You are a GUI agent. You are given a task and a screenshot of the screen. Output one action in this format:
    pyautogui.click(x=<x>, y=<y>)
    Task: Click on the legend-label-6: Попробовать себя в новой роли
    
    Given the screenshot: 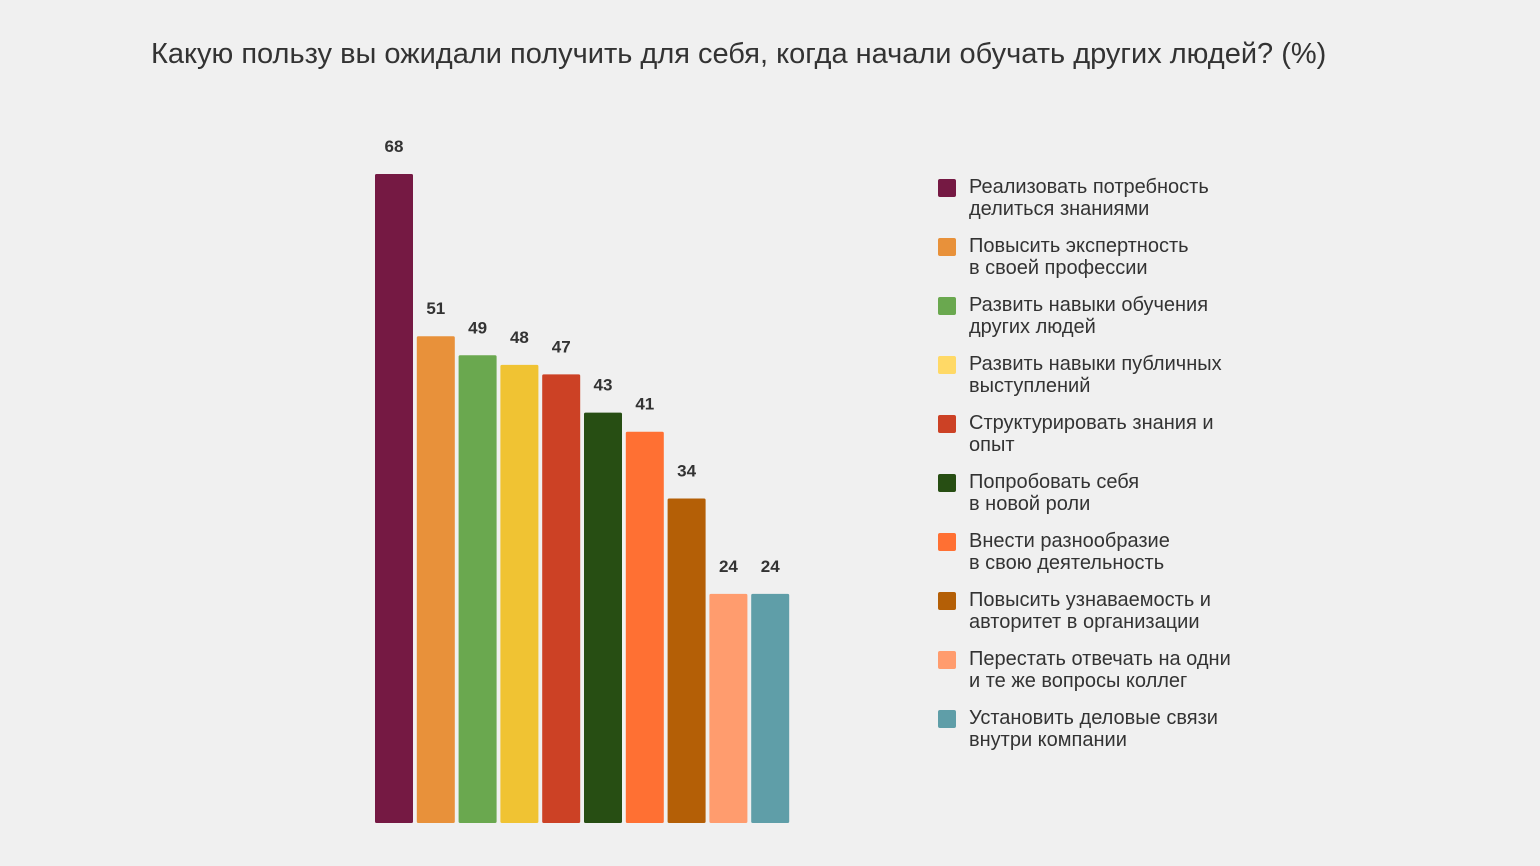 What is the action you would take?
    pyautogui.click(x=1054, y=493)
    